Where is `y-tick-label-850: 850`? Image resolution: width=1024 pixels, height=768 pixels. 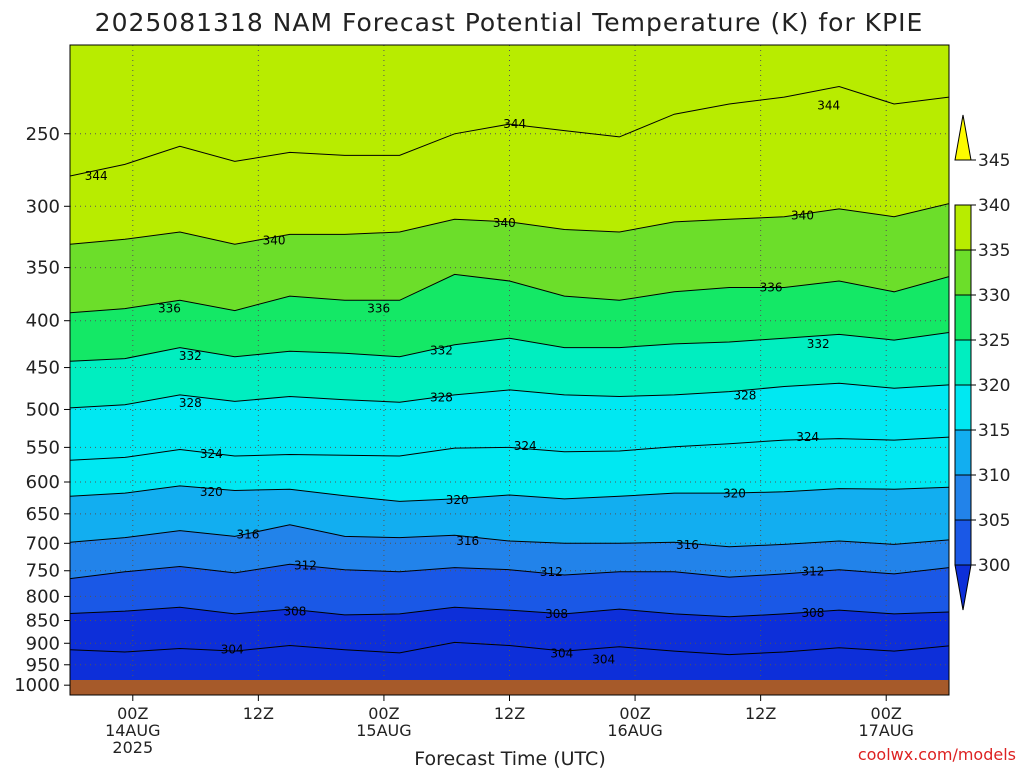 y-tick-label-850: 850 is located at coordinates (43, 621).